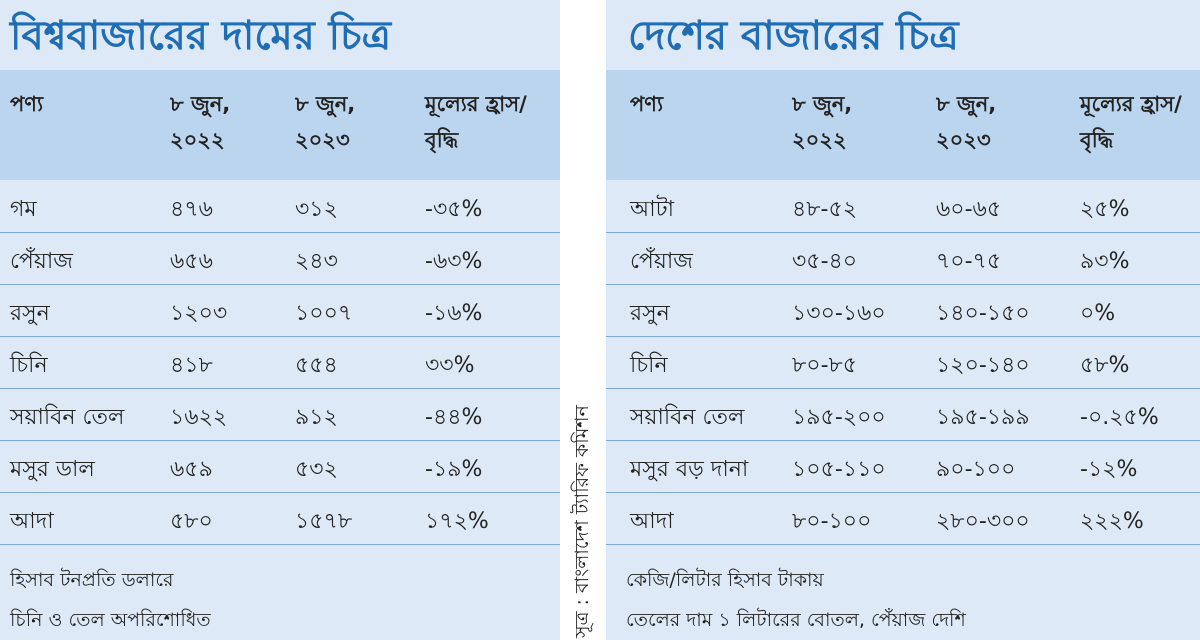  What do you see at coordinates (199, 417) in the screenshot?
I see `table-cell: ১৬২২` at bounding box center [199, 417].